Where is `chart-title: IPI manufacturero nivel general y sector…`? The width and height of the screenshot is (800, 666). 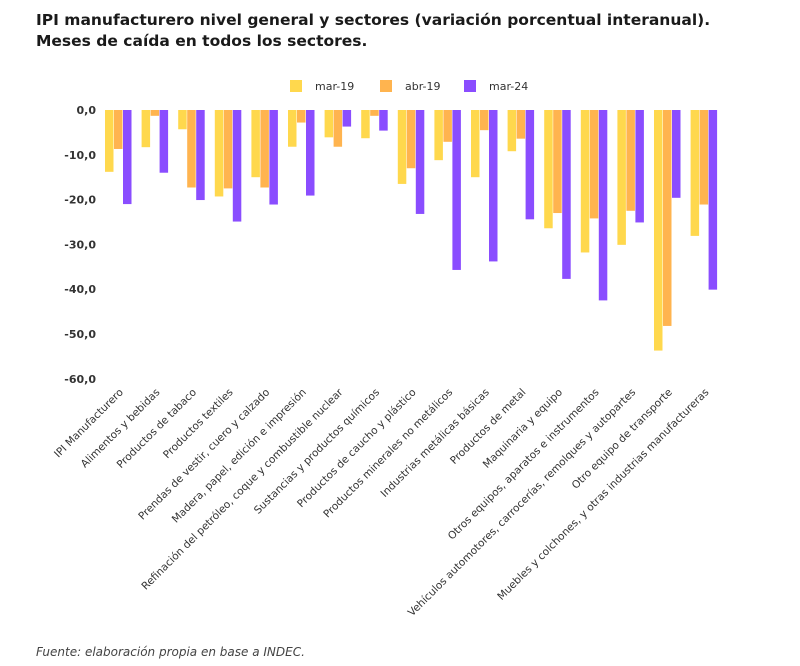
chart-title: IPI manufacturero nivel general y sector… is located at coordinates (373, 30).